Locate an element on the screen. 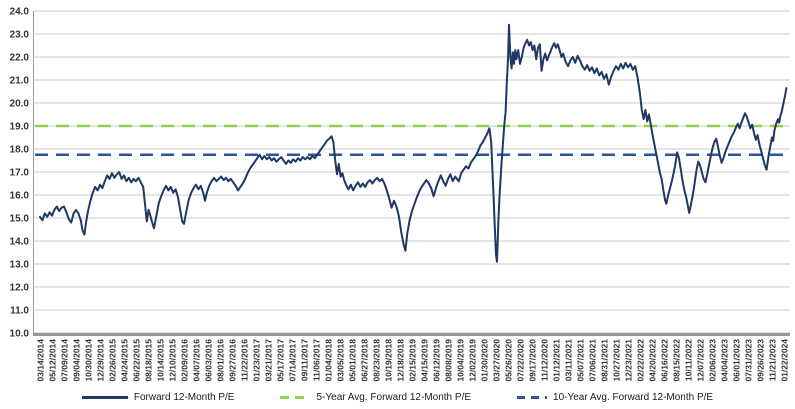 This screenshot has height=409, width=795. legend-label-5yr-avg: 5-Year Avg. Forward 12-Month P/E is located at coordinates (394, 397).